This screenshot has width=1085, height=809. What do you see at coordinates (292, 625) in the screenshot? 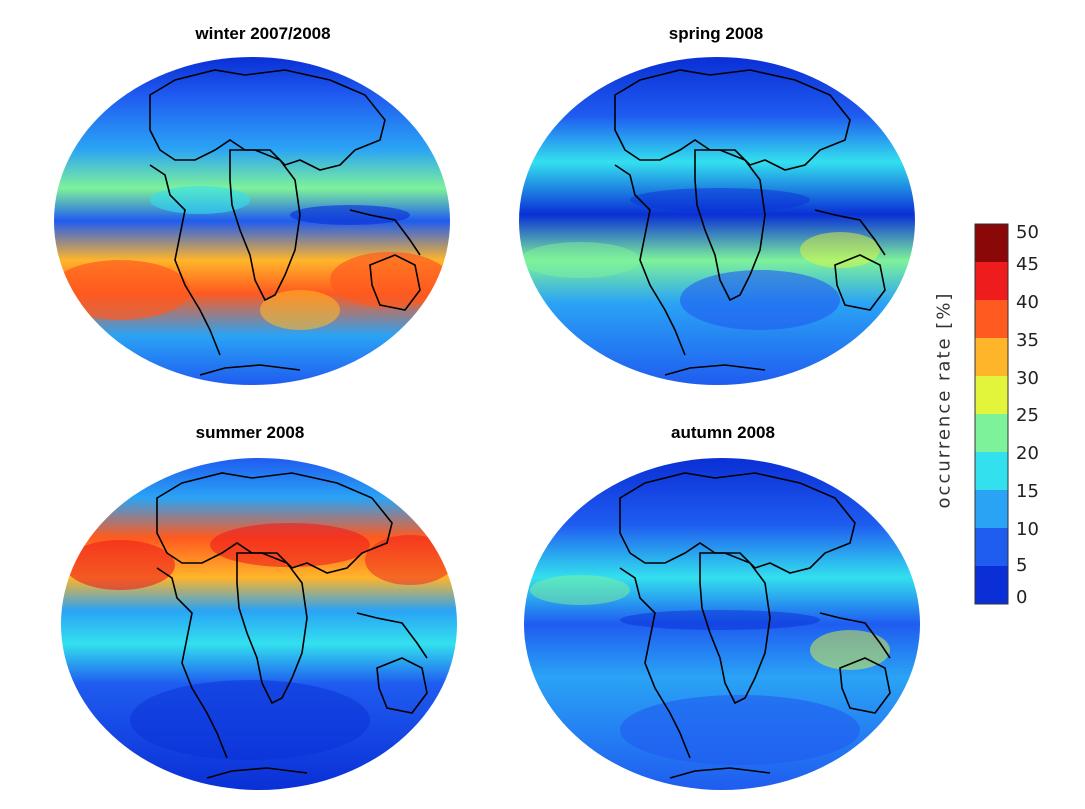
I see `coastlines-summer` at bounding box center [292, 625].